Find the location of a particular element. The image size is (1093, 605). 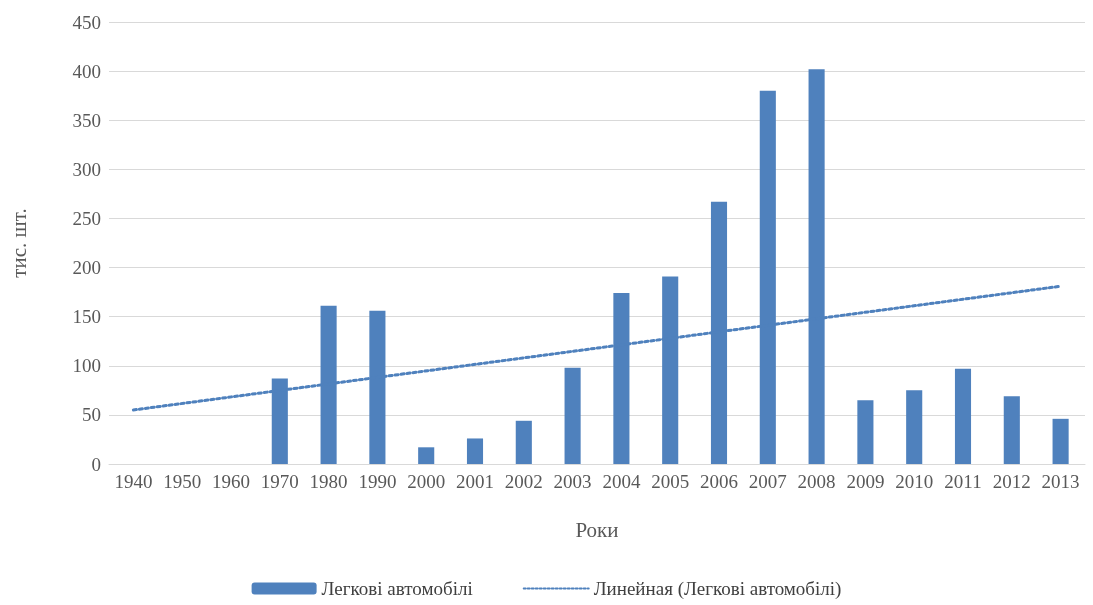

y-tick-label: 100 is located at coordinates (86, 366).